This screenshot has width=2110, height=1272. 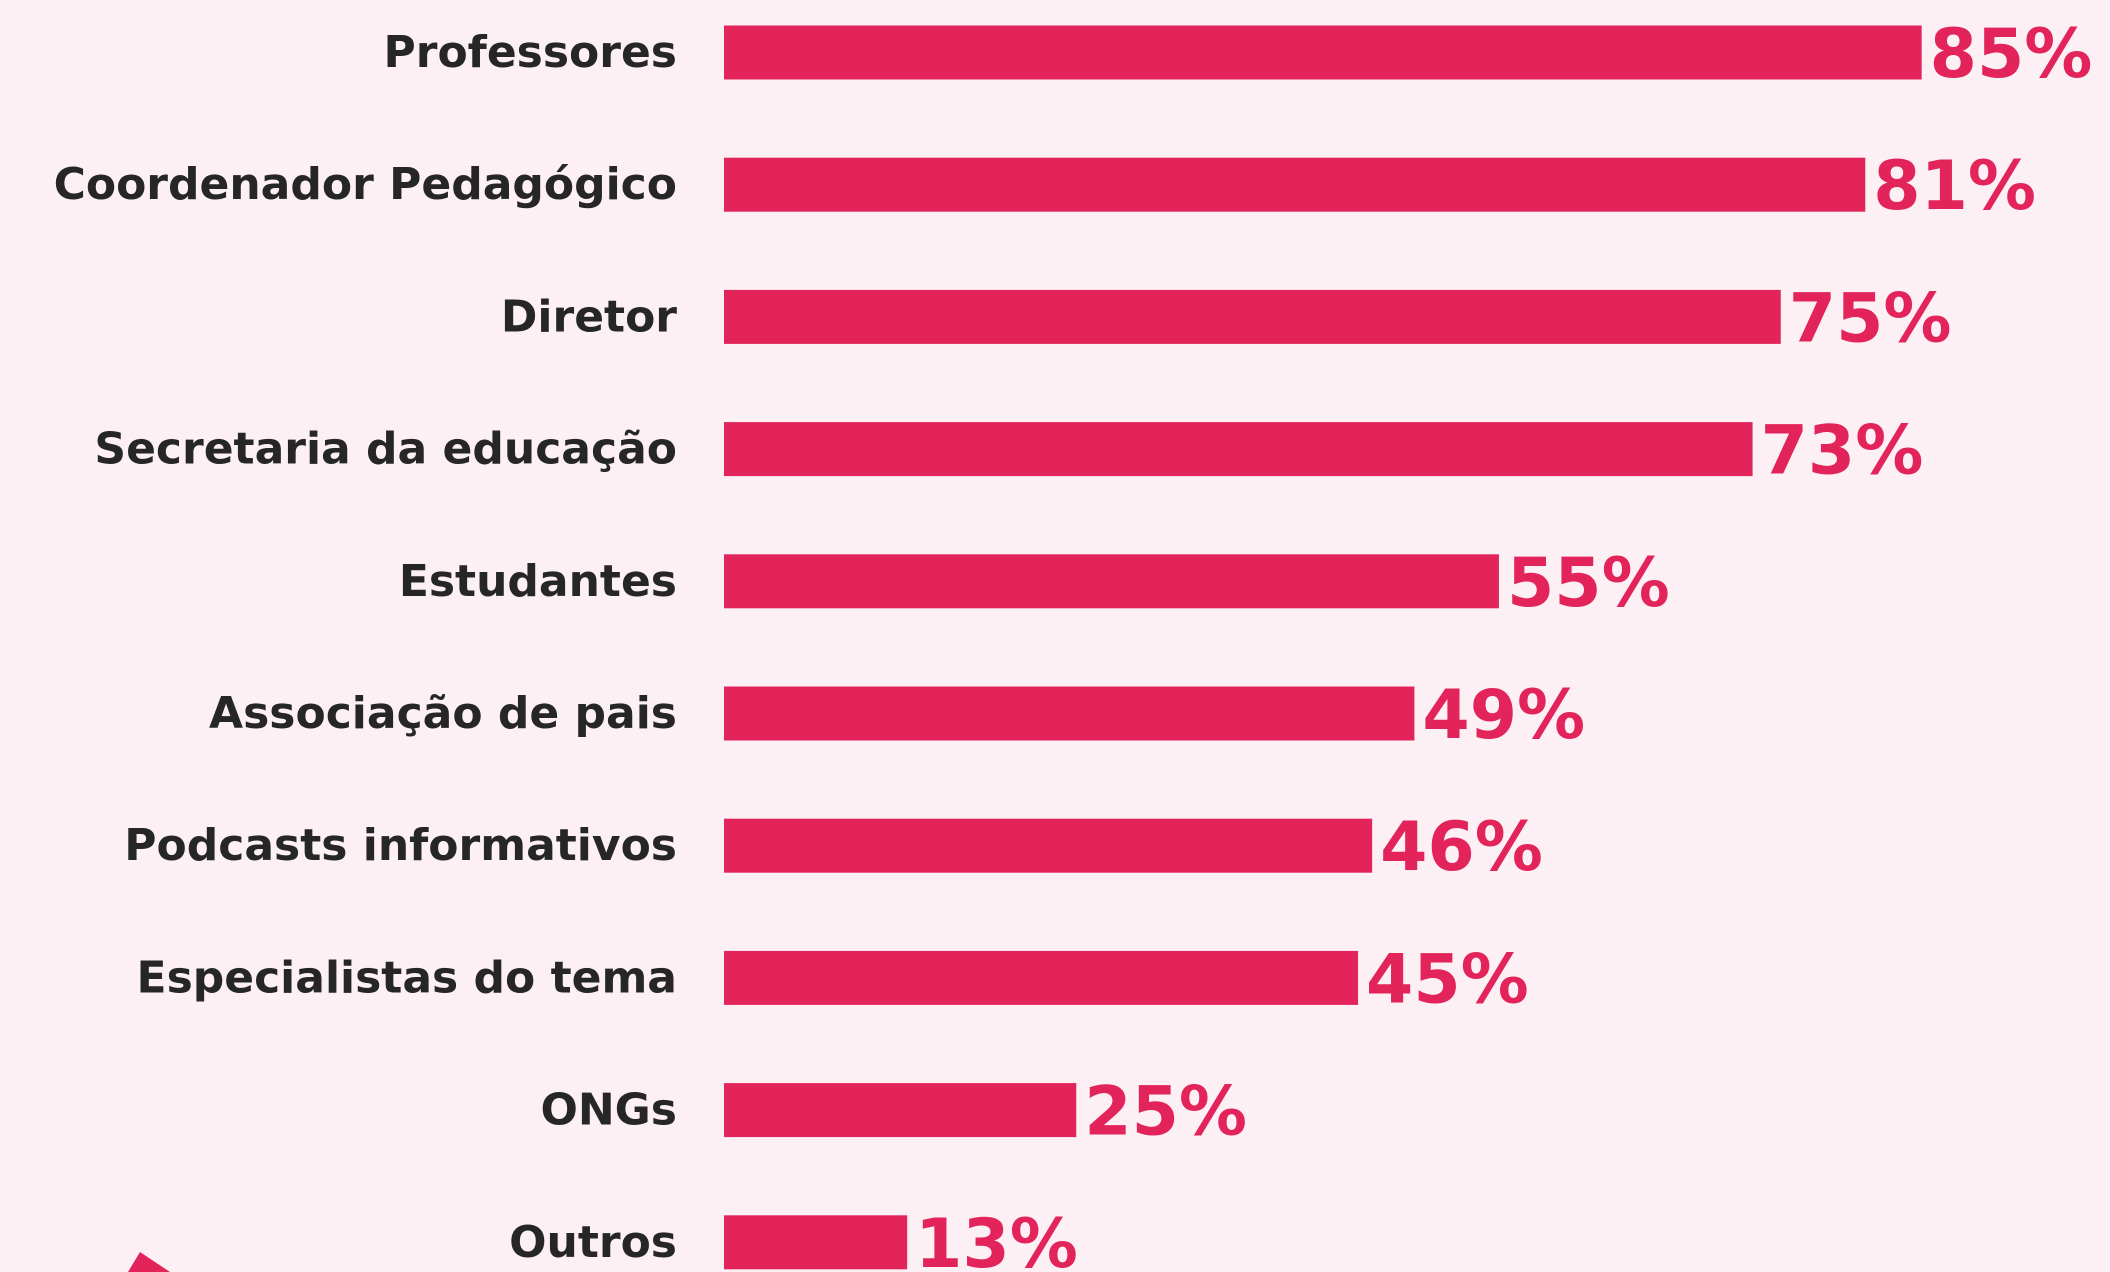 I want to click on category-label: Especialistas do tema, so click(x=407, y=977).